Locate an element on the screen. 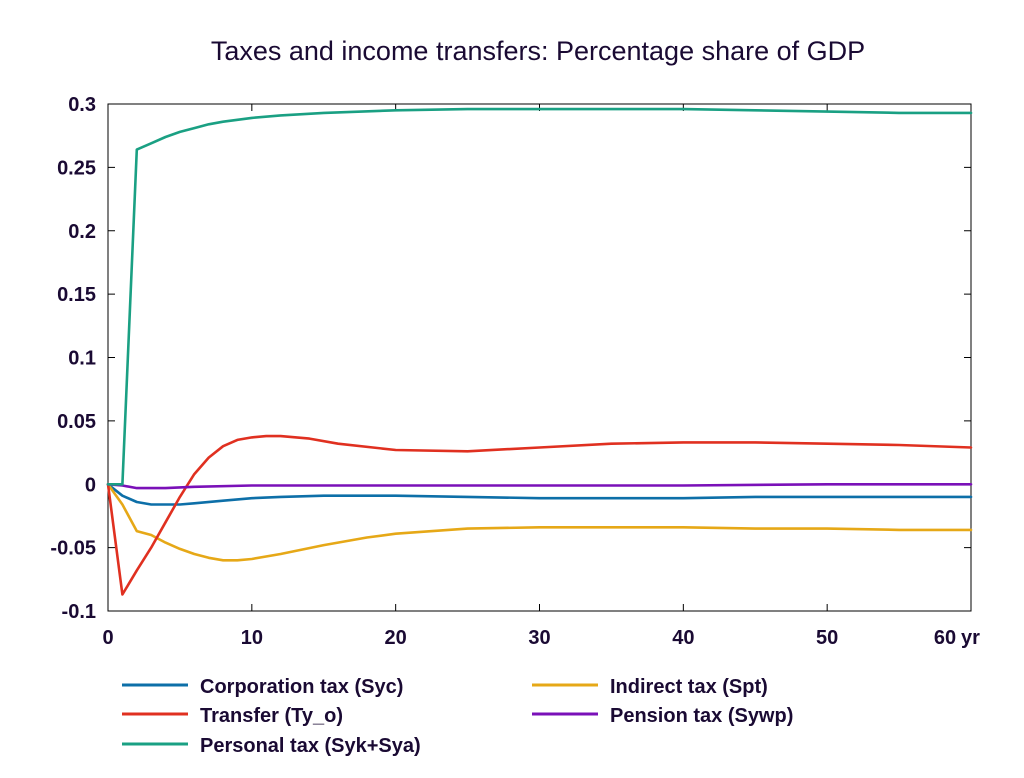 The height and width of the screenshot is (778, 1024). y-tick-label: 0.3 is located at coordinates (82, 105).